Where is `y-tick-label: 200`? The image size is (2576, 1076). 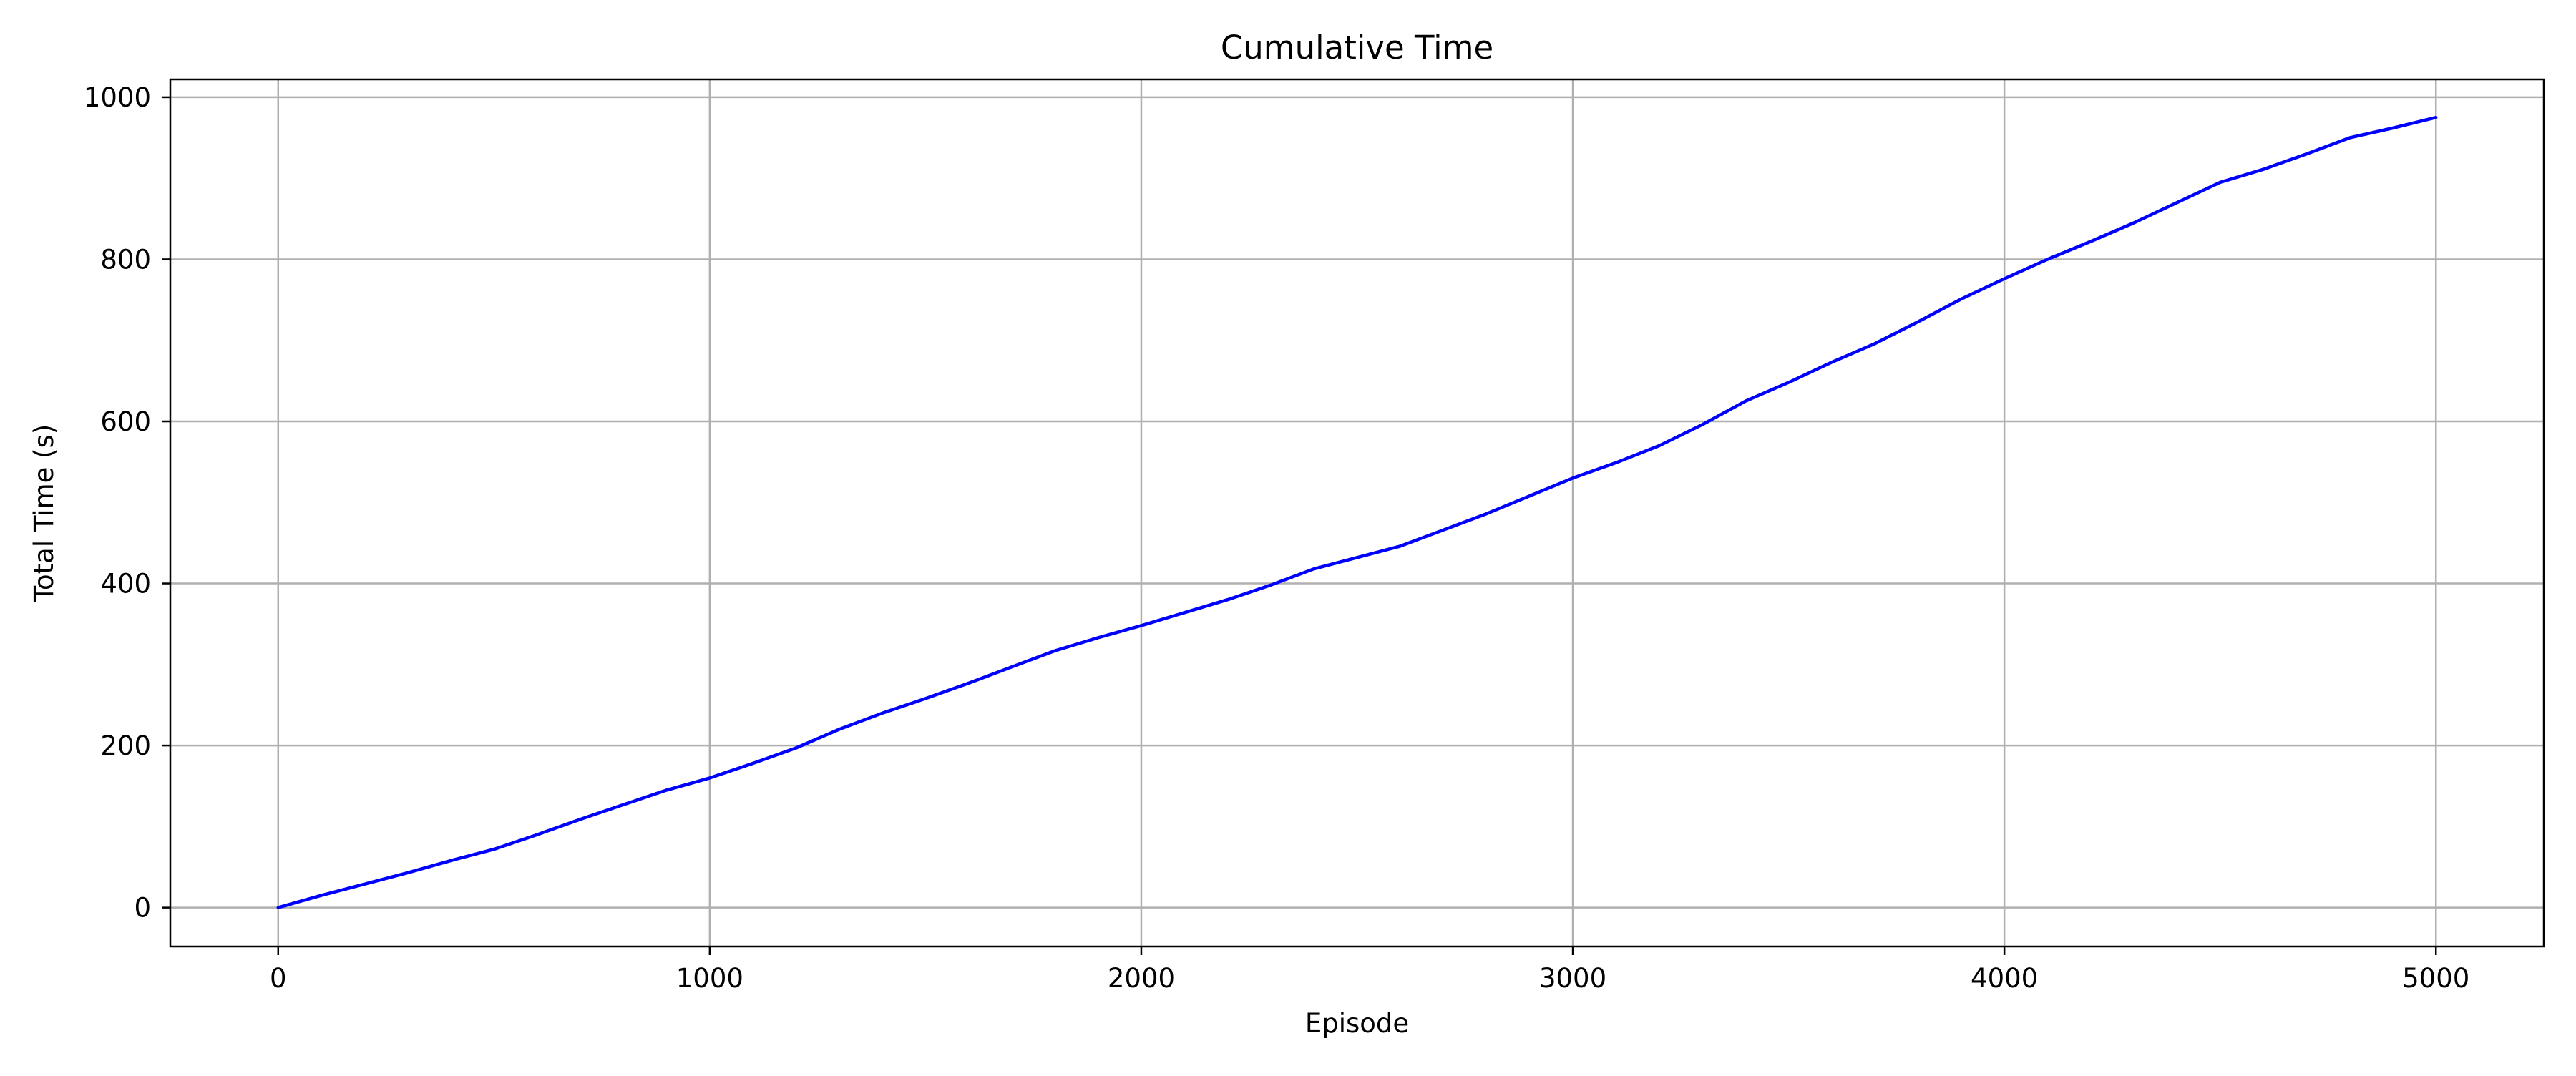 y-tick-label: 200 is located at coordinates (125, 745).